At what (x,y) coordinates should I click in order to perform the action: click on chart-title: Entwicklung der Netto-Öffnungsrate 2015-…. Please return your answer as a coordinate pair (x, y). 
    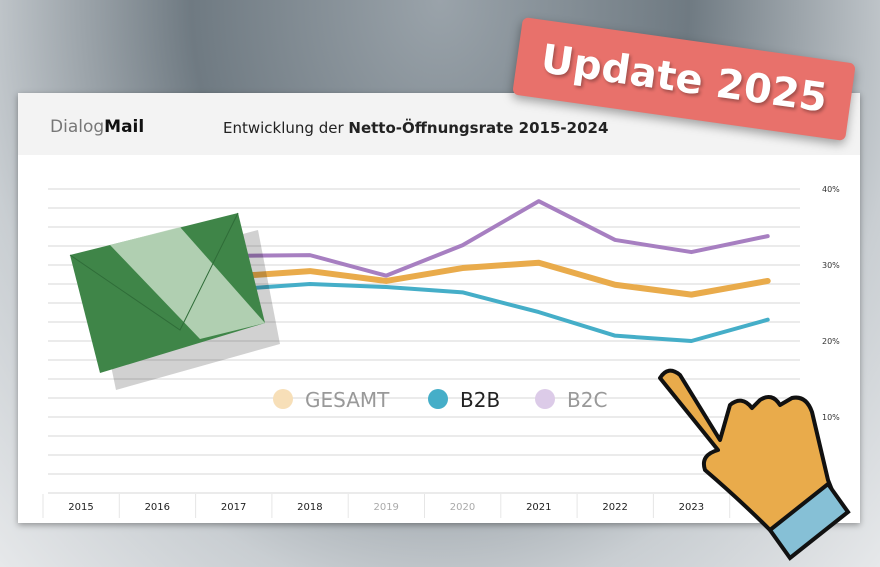
    Looking at the image, I should click on (415, 128).